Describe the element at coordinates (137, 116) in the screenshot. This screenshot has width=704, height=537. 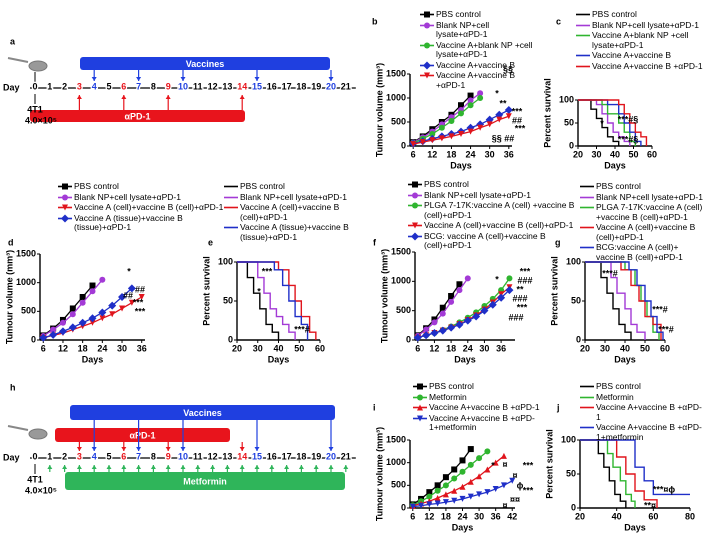
I see `apd1-box` at that location.